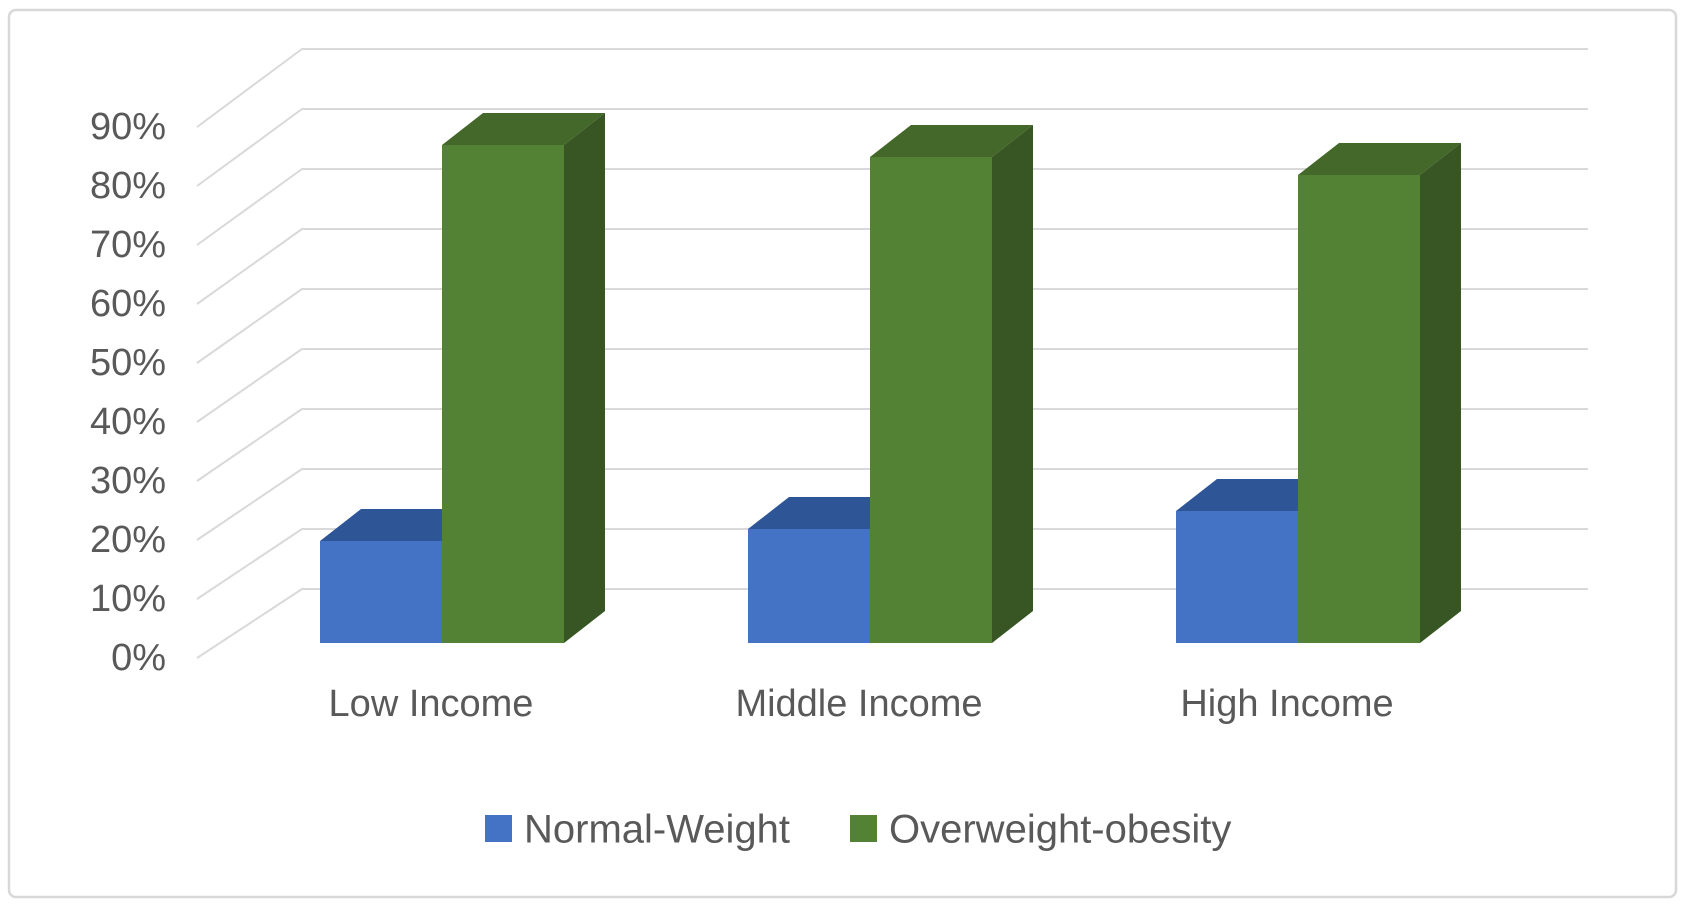 This screenshot has width=1687, height=906. I want to click on gridline-0pct, so click(892, 623).